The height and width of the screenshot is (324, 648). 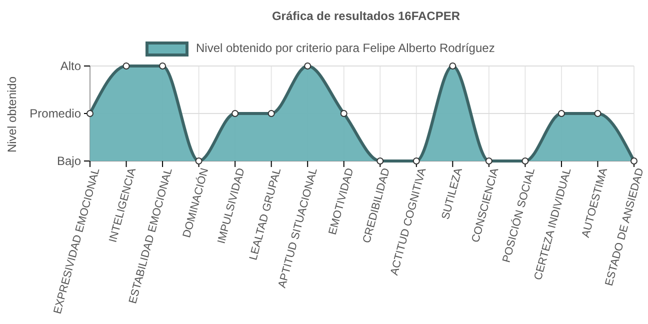 I want to click on text: Alto, so click(x=71, y=65).